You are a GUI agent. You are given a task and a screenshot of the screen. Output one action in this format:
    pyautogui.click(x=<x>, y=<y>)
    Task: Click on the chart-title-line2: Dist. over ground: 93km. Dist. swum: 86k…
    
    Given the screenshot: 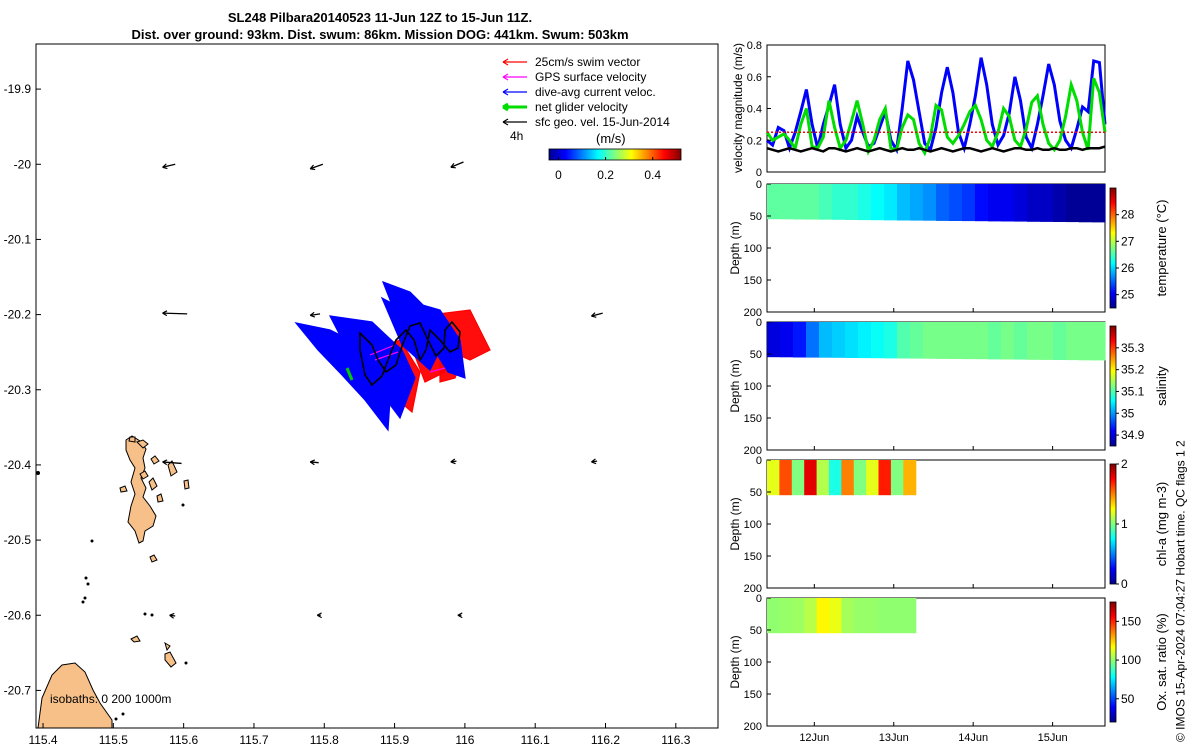 What is the action you would take?
    pyautogui.click(x=380, y=34)
    